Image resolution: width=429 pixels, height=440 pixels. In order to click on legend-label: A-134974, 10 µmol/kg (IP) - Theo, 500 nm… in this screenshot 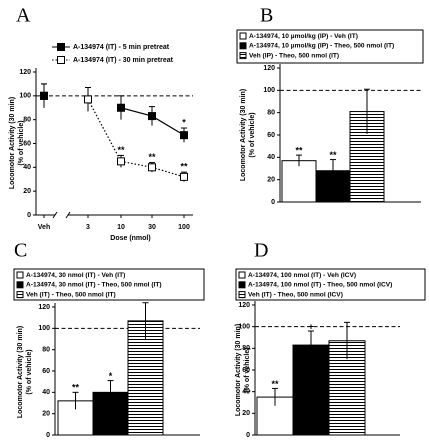, I will do `click(321, 46)`.